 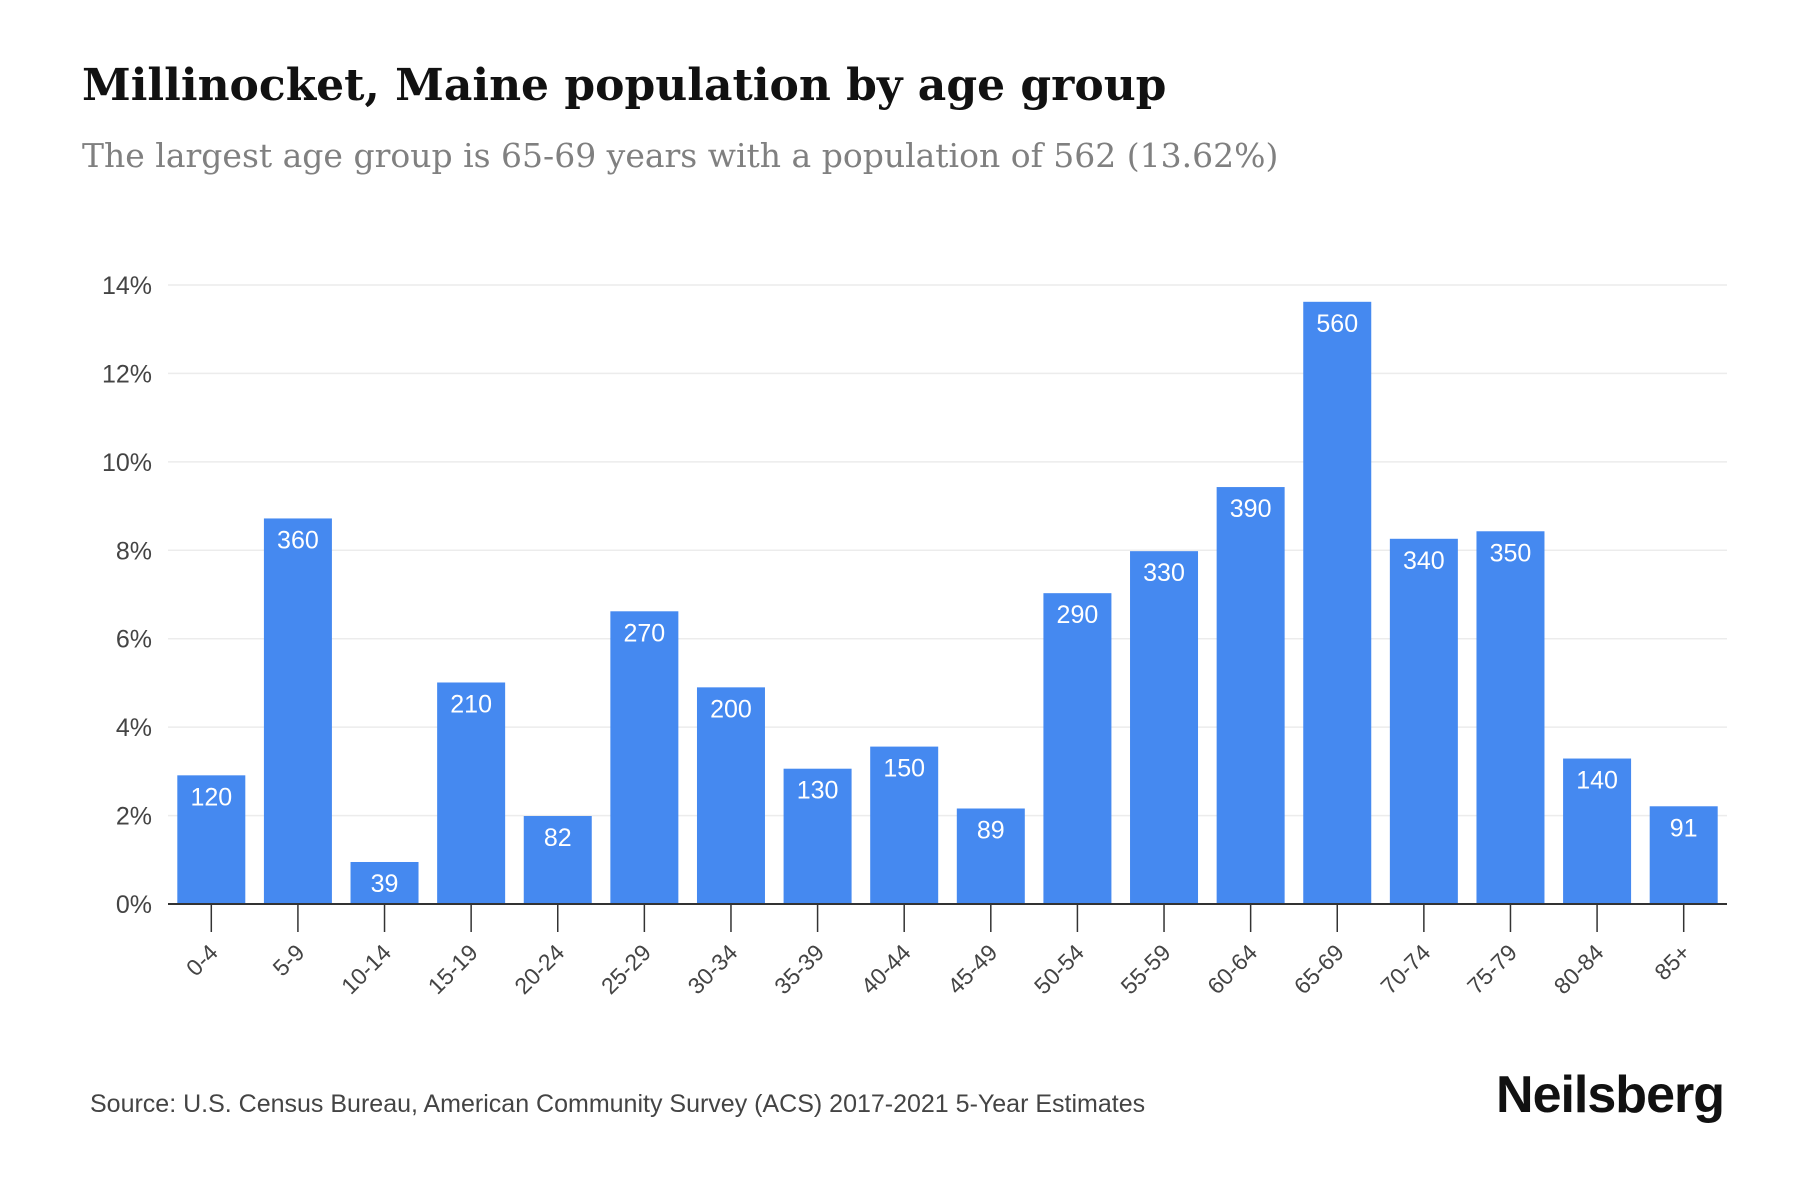 I want to click on y-tick-label: 2%, so click(x=134, y=817).